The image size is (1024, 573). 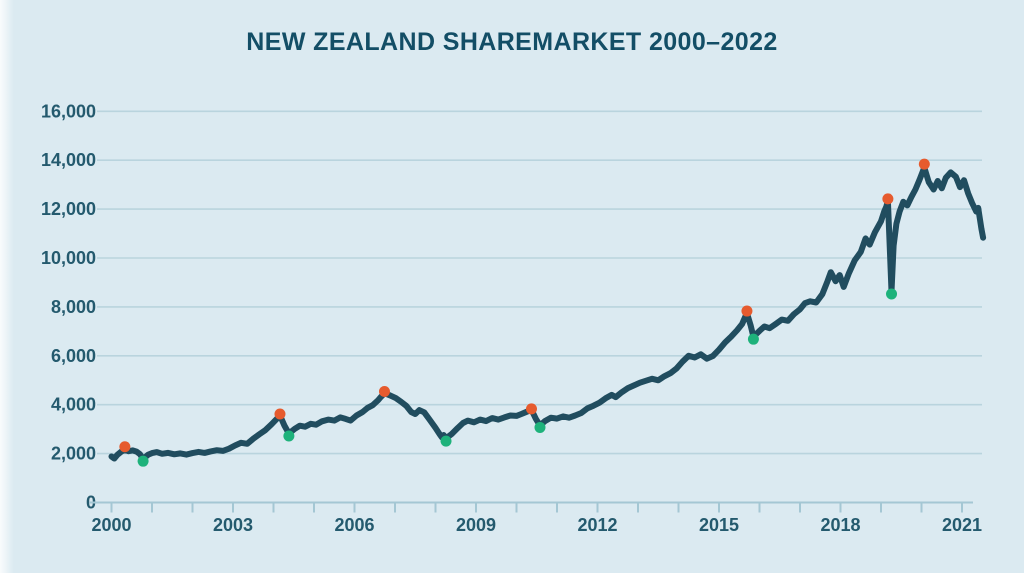 What do you see at coordinates (233, 525) in the screenshot?
I see `x-tick-label: 2003` at bounding box center [233, 525].